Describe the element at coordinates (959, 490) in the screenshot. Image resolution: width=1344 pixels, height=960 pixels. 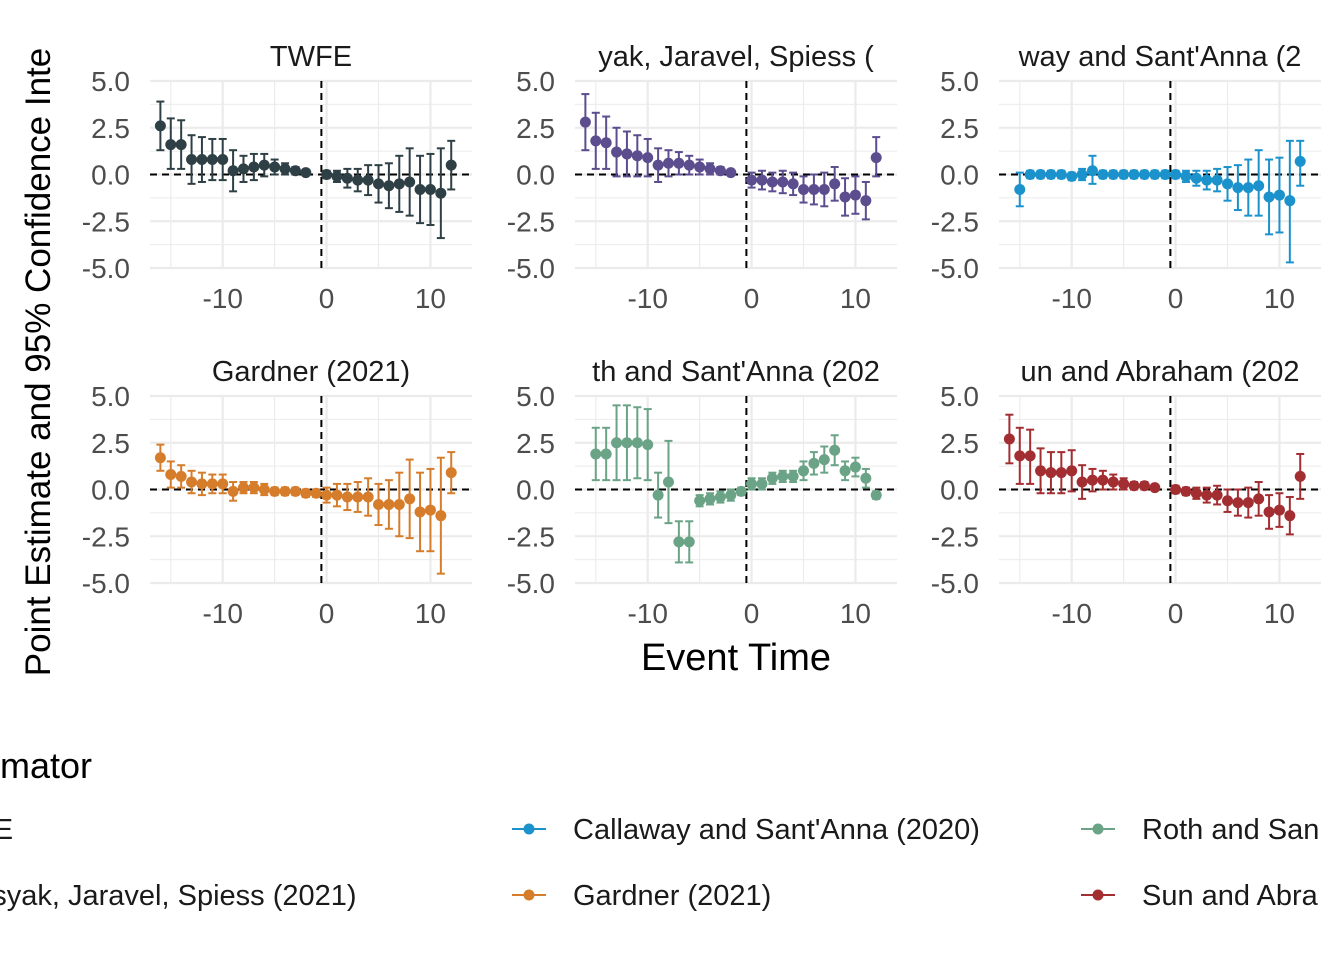
I see `y-tick-label: 0.0` at that location.